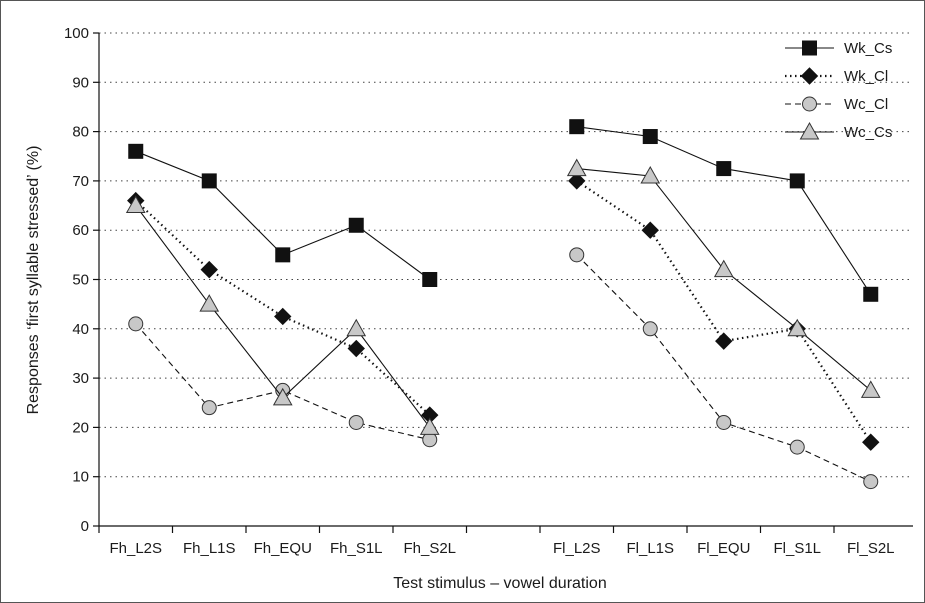  Describe the element at coordinates (868, 48) in the screenshot. I see `legend-label: Wk_Cs` at that location.